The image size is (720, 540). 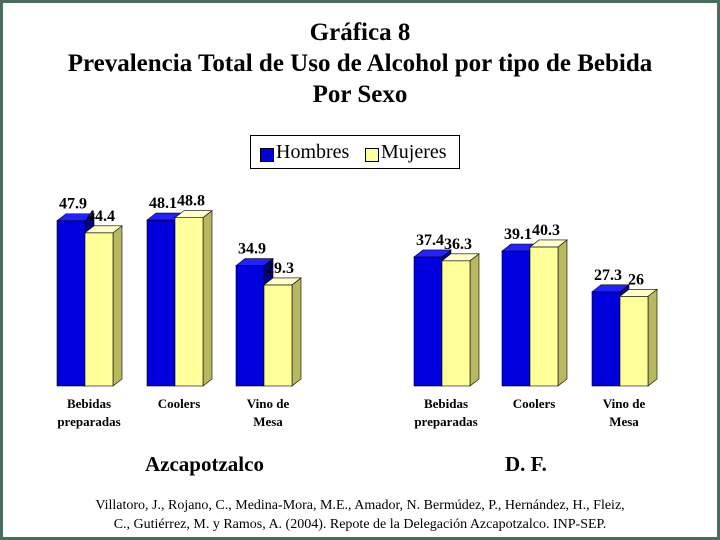 What do you see at coordinates (280, 268) in the screenshot?
I see `data-label-0-2-1: 29.3` at bounding box center [280, 268].